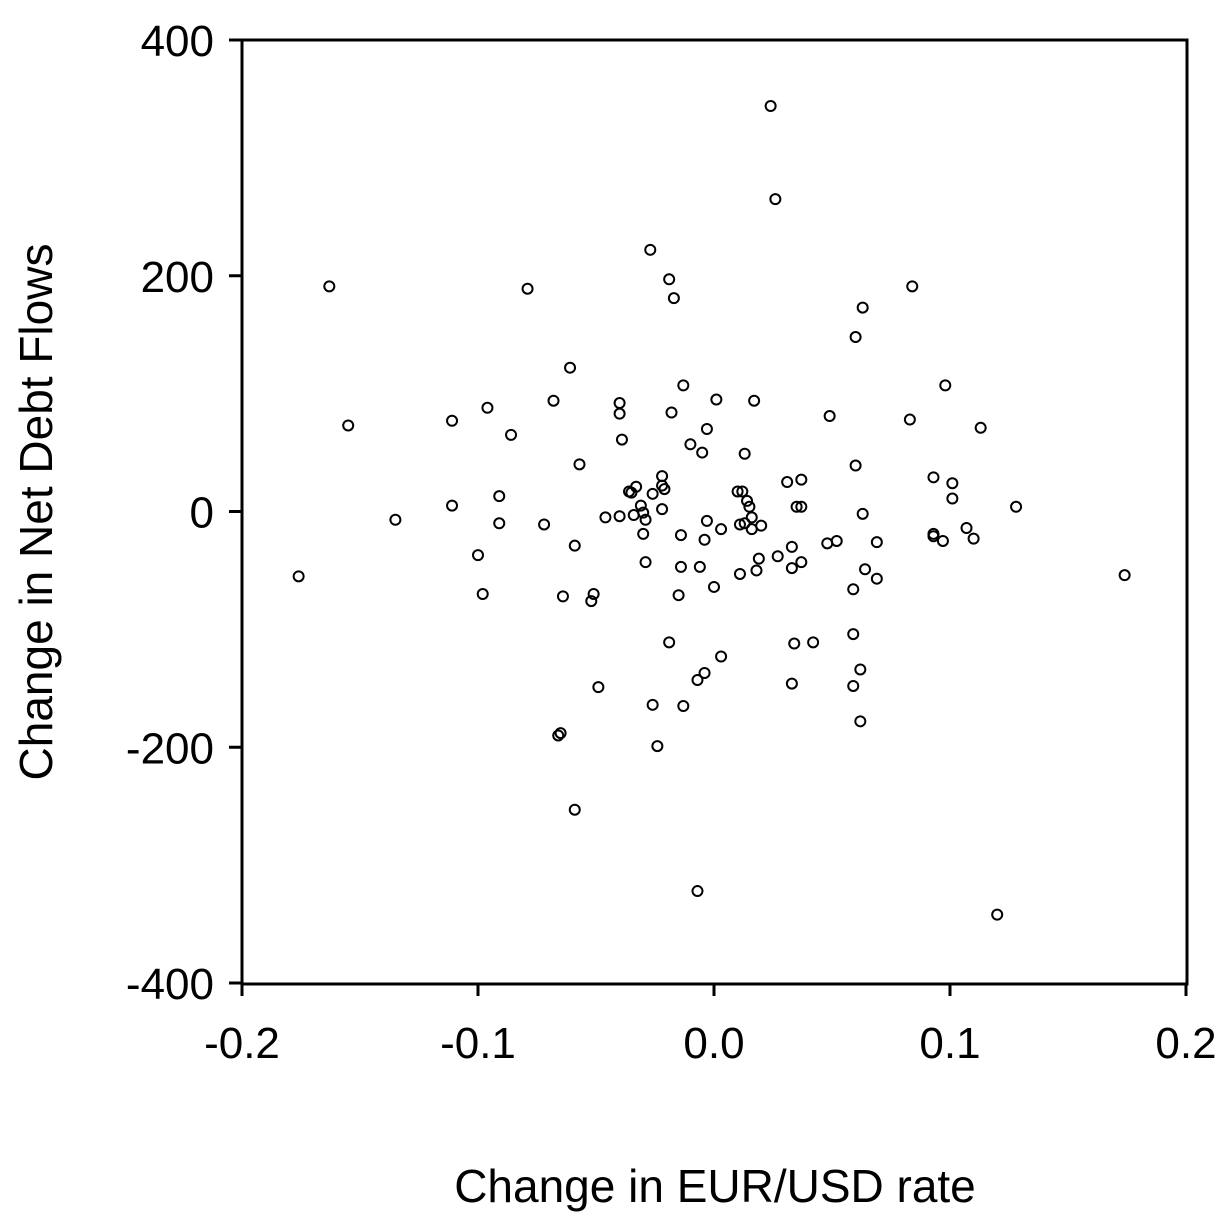 The width and height of the screenshot is (1230, 1218). I want to click on y-tick-label: 200, so click(177, 277).